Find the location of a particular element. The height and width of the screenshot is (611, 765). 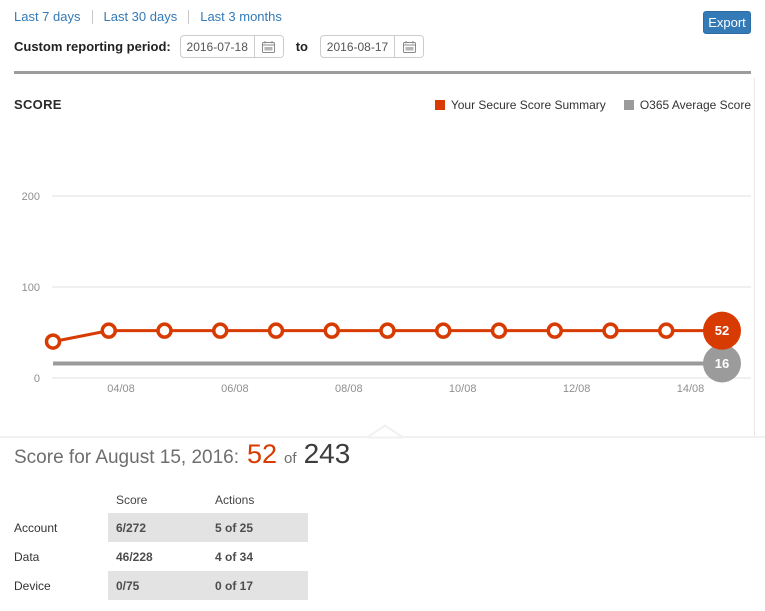

y-axis-tick-label: 0 is located at coordinates (37, 379).